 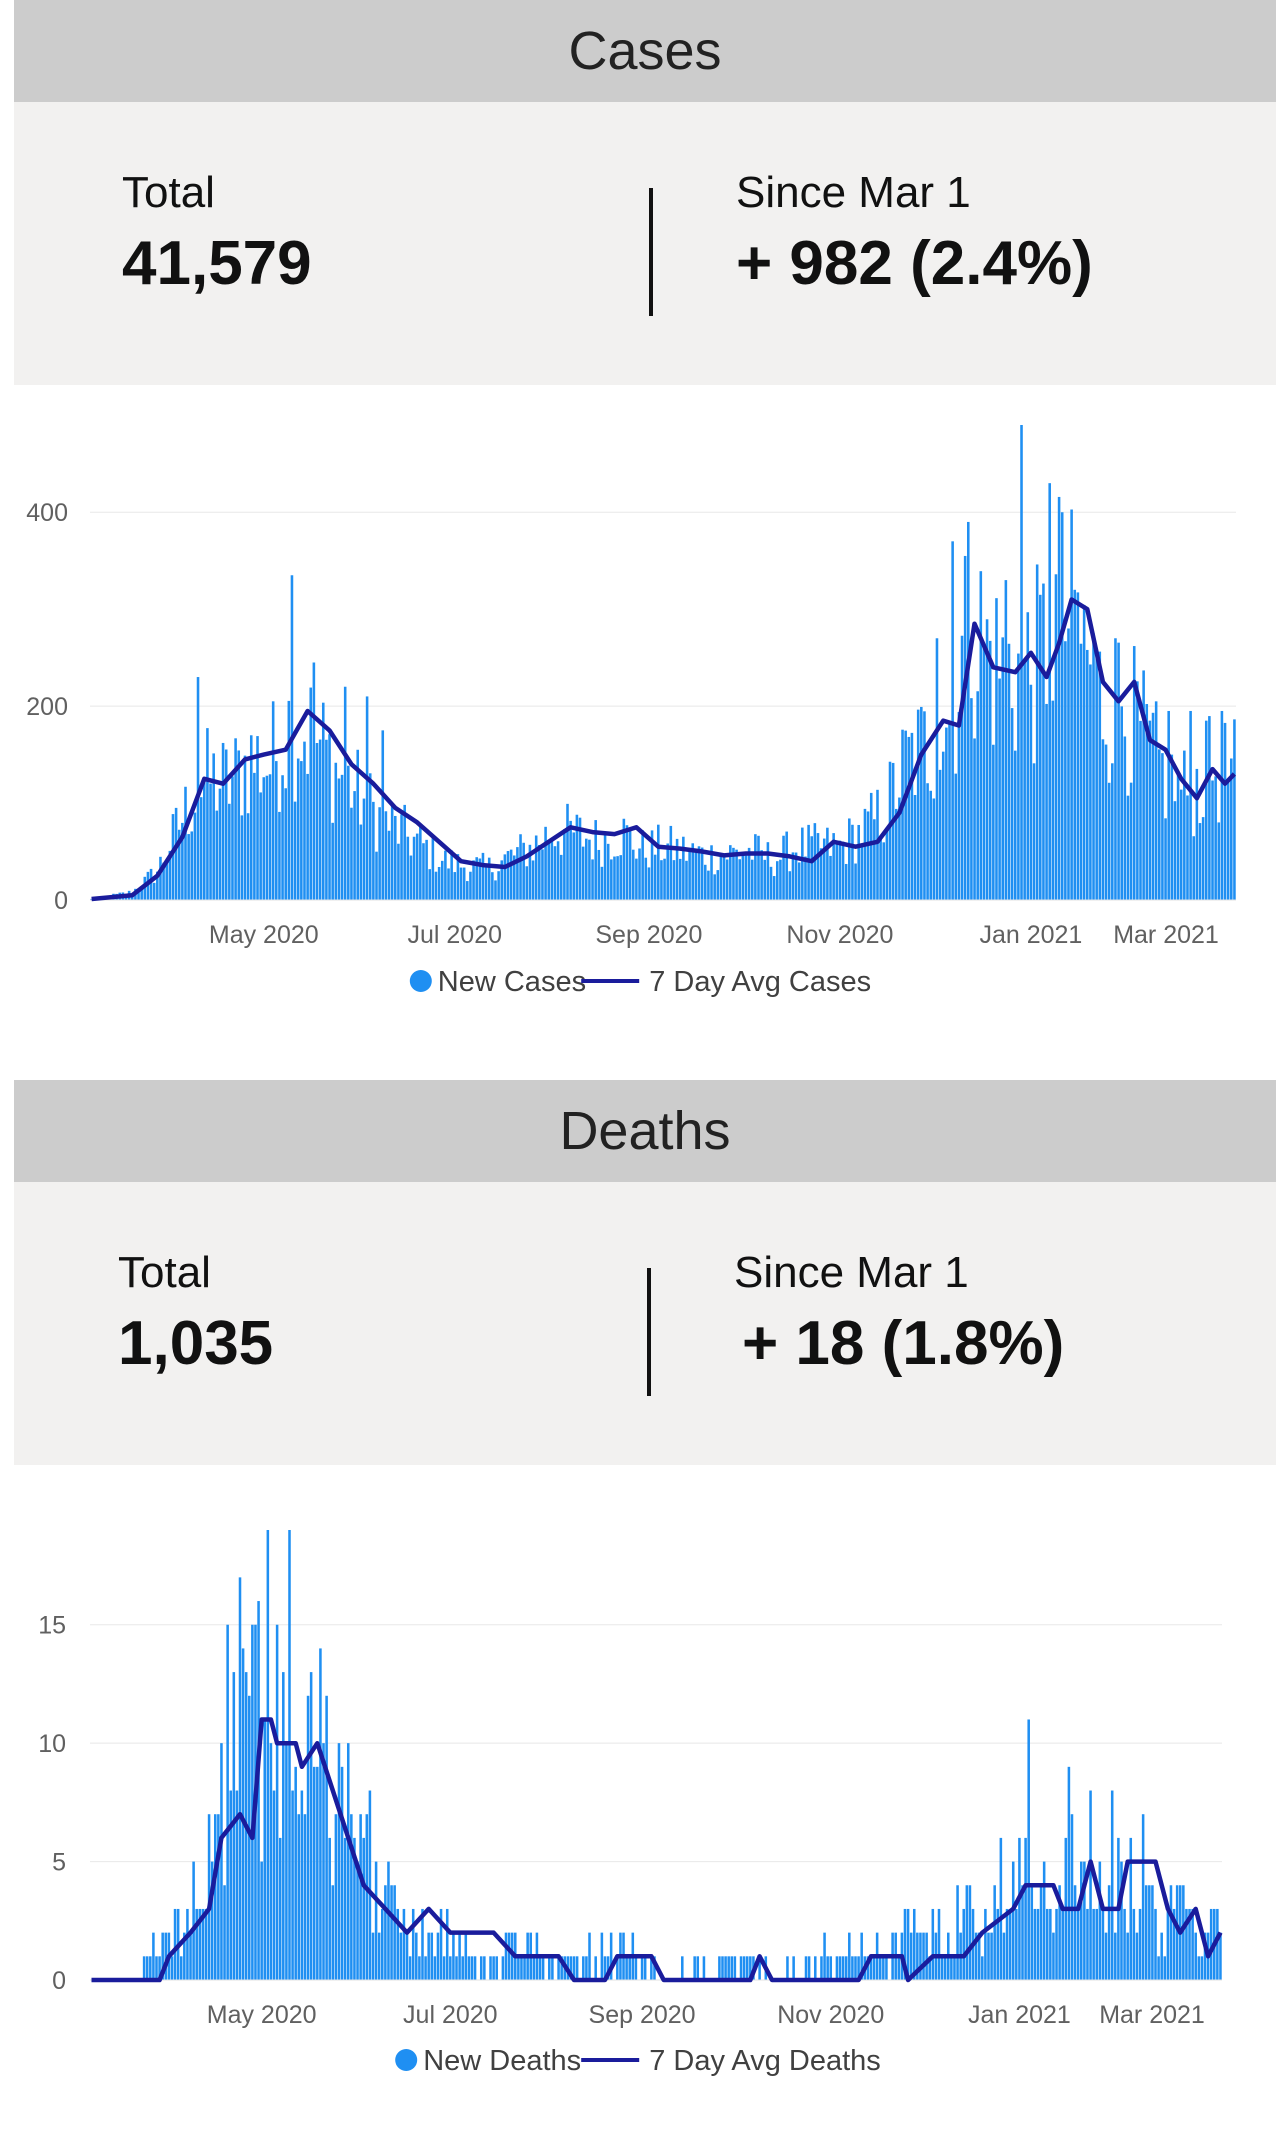 I want to click on legend-bar-marker, so click(x=420, y=981).